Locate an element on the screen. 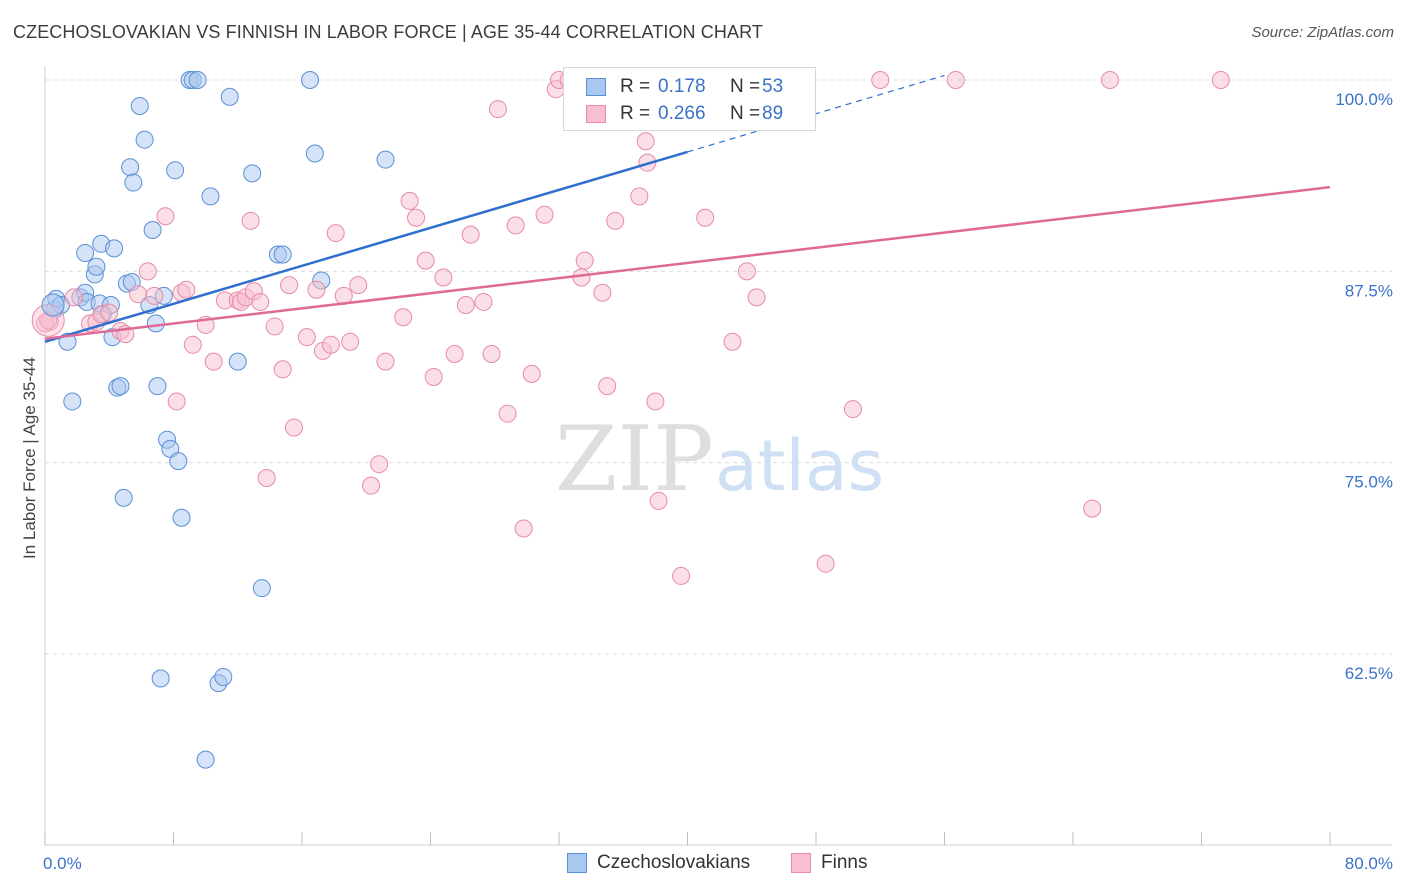  watermark-atlas: atlas is located at coordinates (799, 466).